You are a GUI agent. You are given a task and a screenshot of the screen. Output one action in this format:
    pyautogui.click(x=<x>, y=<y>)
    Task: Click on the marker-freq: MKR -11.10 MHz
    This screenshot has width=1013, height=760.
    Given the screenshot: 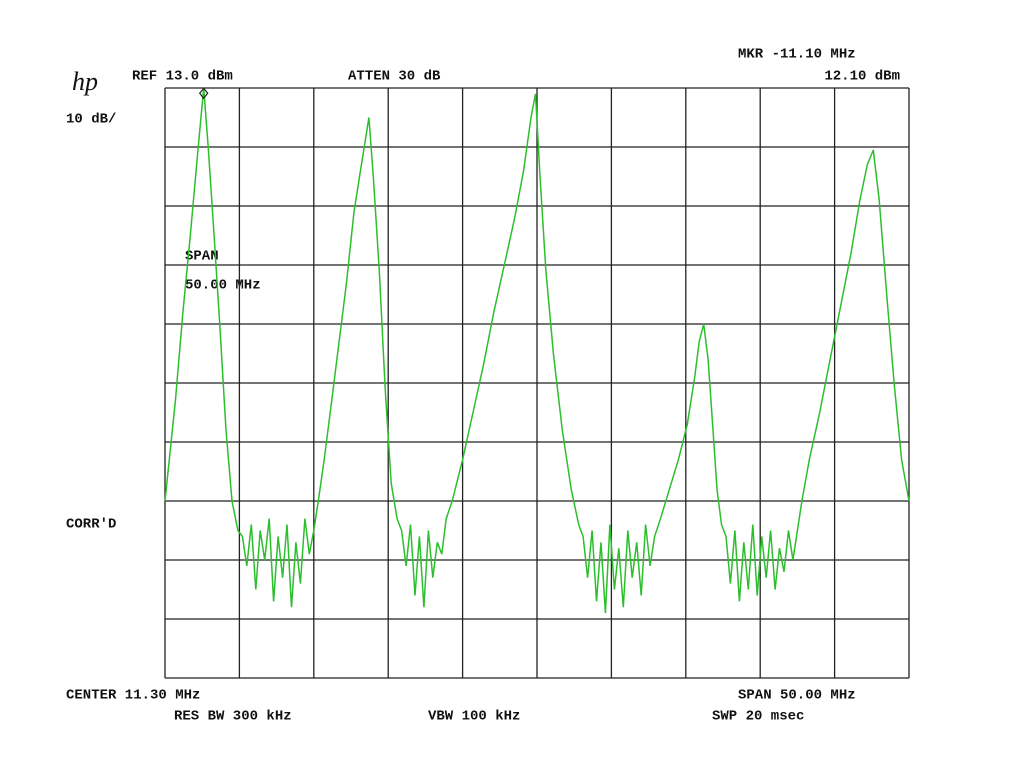 What is the action you would take?
    pyautogui.click(x=797, y=55)
    